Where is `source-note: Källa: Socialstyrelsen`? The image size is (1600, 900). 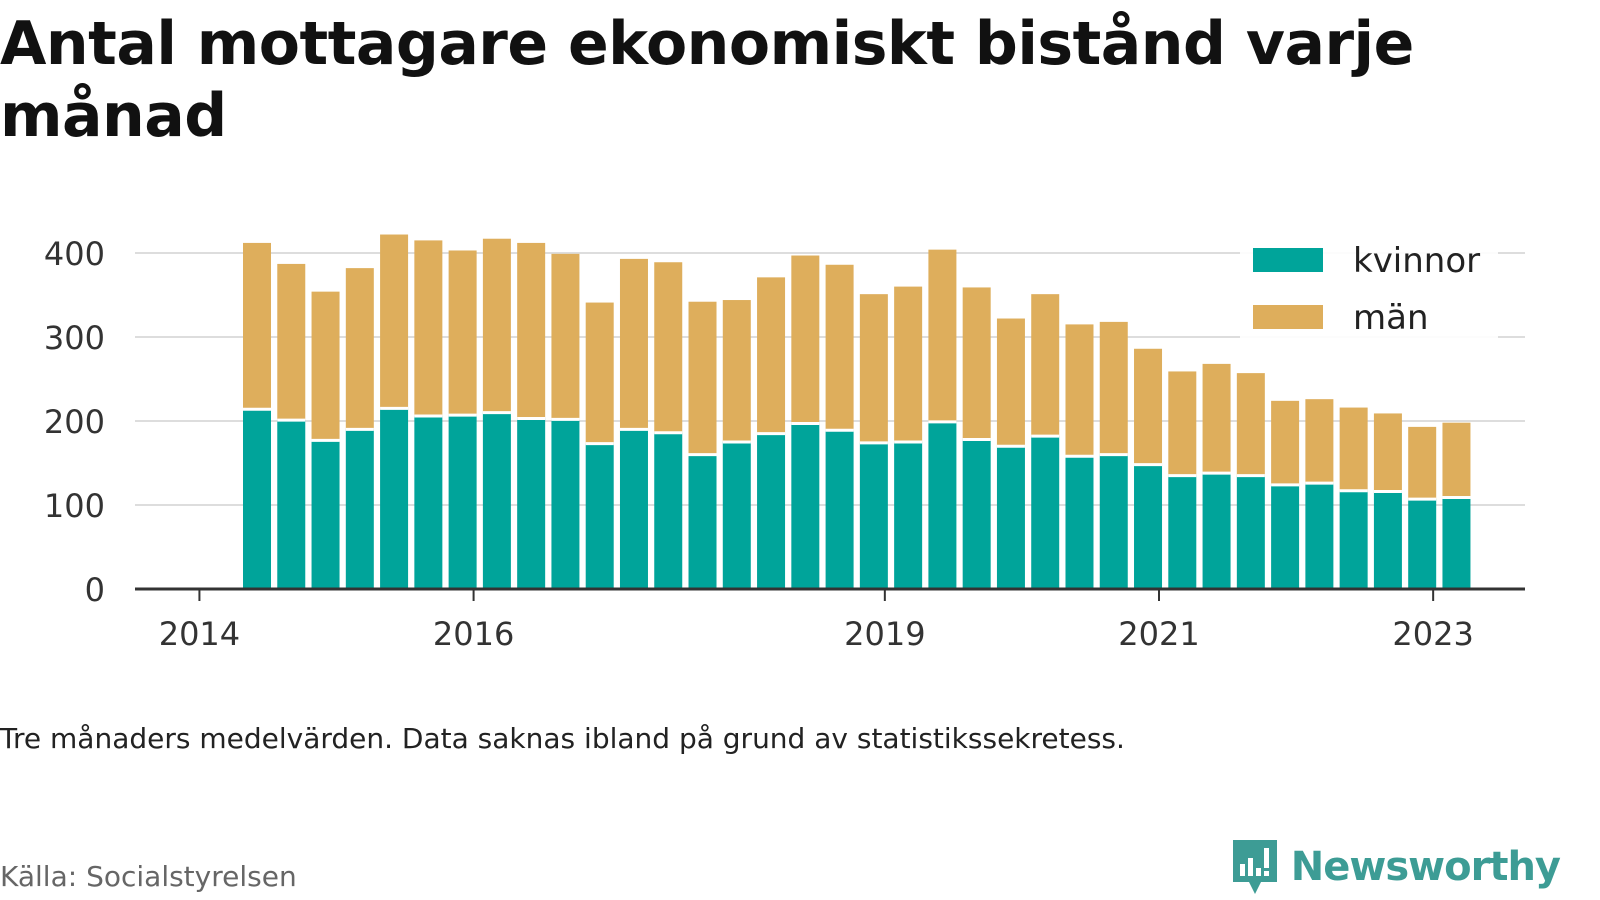
source-note: Källa: Socialstyrelsen is located at coordinates (148, 876).